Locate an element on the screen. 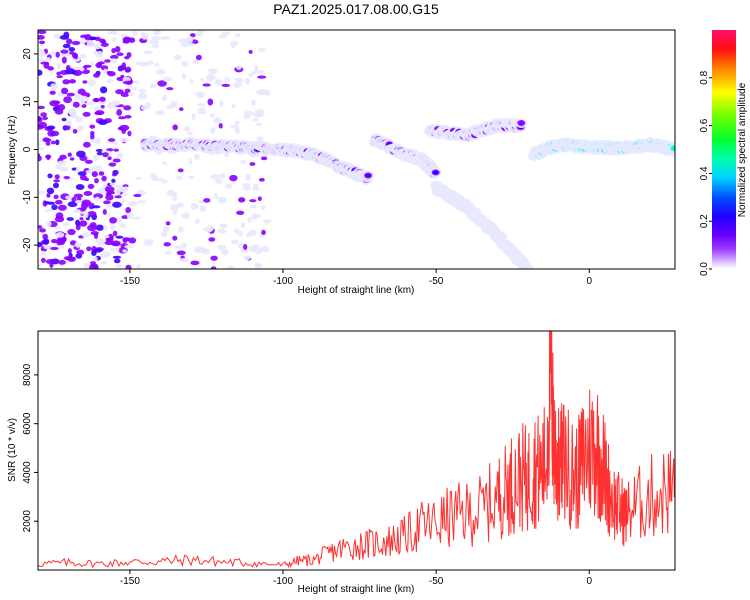 The width and height of the screenshot is (750, 600). snr-y-ticks: 2000 4000 6000 8000 is located at coordinates (30, 447).